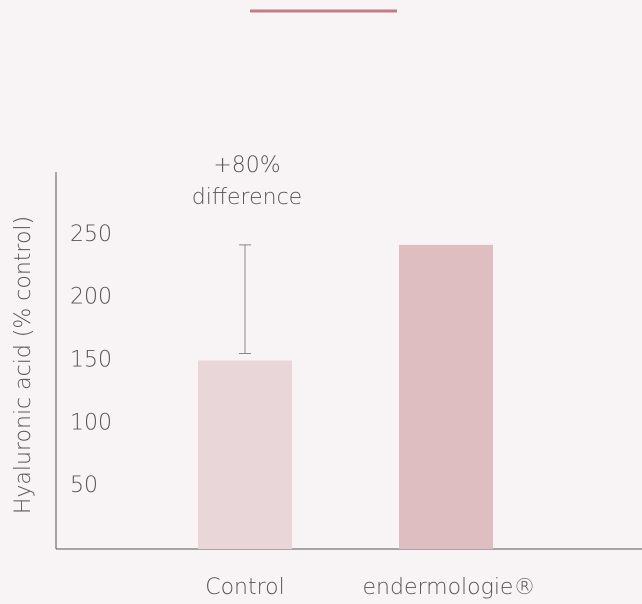 This screenshot has height=604, width=642. I want to click on y-tick-label: 150, so click(91, 360).